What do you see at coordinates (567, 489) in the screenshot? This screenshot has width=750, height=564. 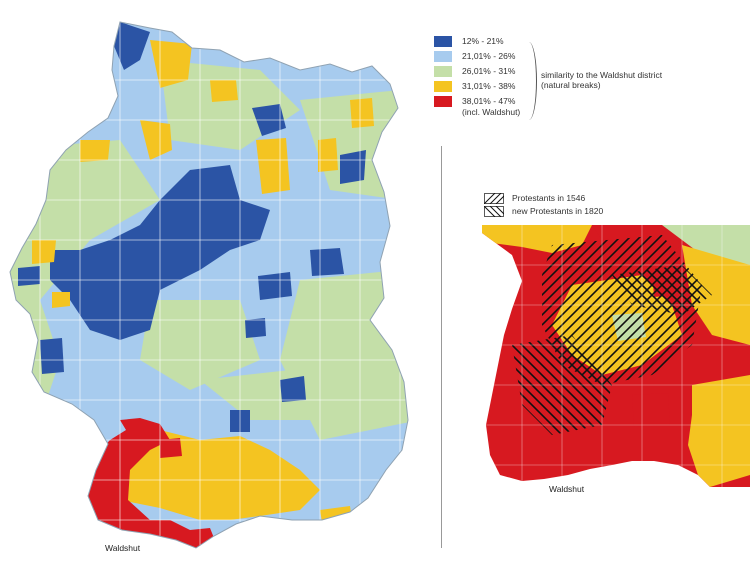 I see `waldshut-label-inset: Waldshut` at bounding box center [567, 489].